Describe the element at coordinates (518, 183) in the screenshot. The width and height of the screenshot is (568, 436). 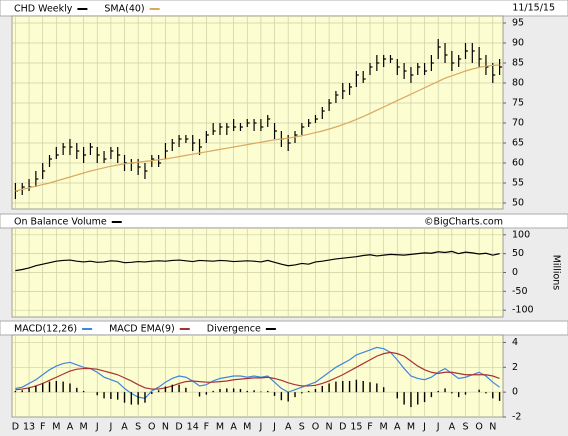
I see `y-tick-label: 55` at that location.